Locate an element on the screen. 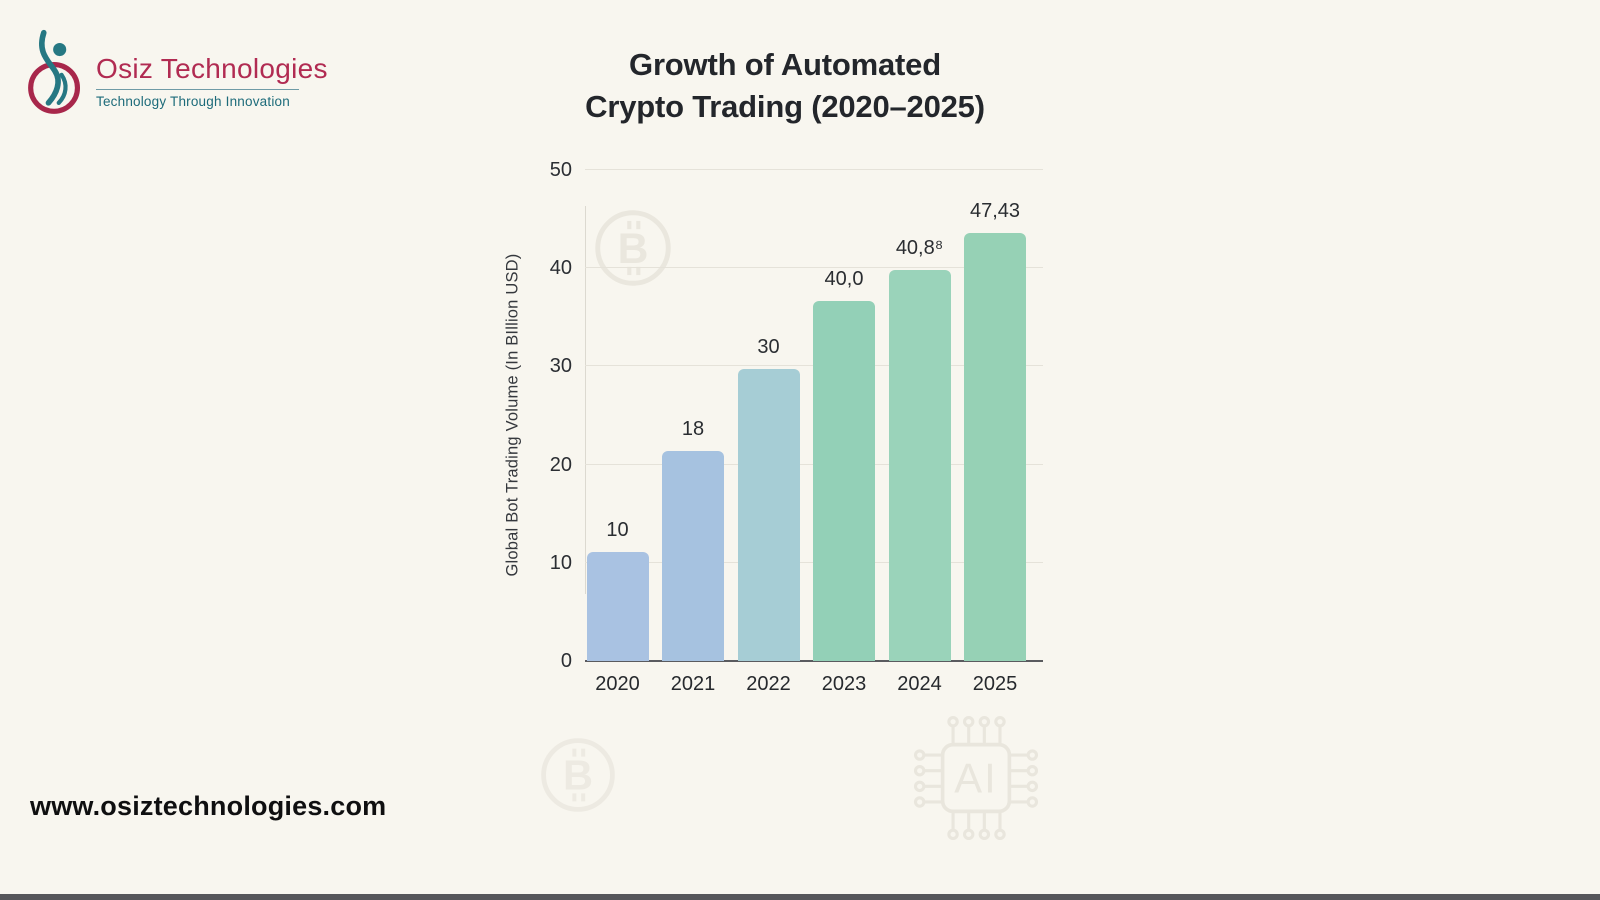 The image size is (1600, 900). bar-value-label: 30 is located at coordinates (768, 347).